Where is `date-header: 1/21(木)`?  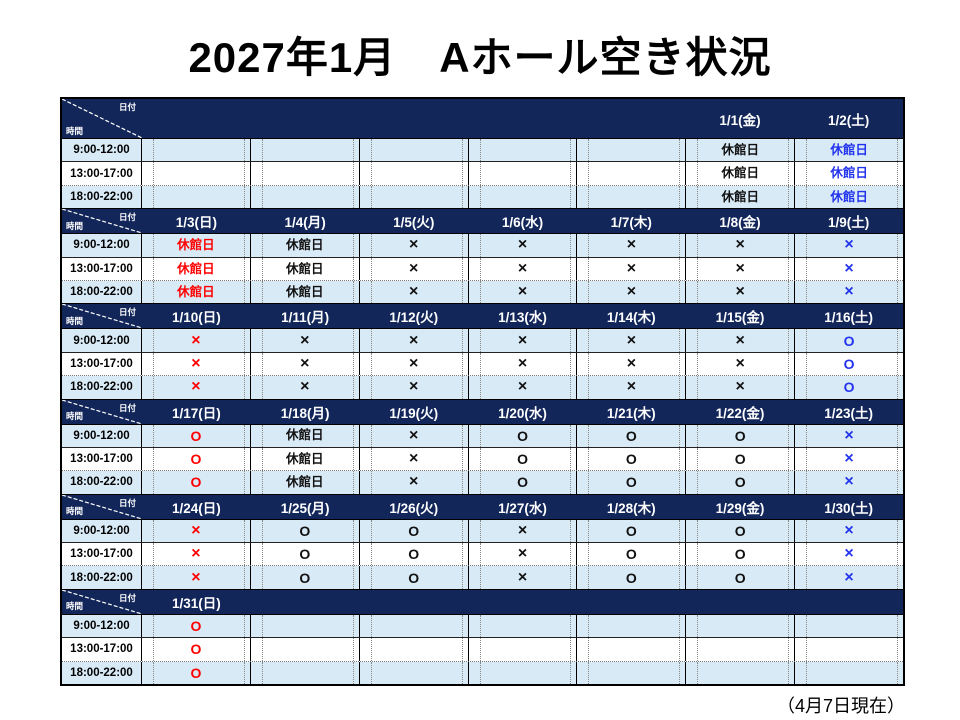
date-header: 1/21(木) is located at coordinates (631, 413).